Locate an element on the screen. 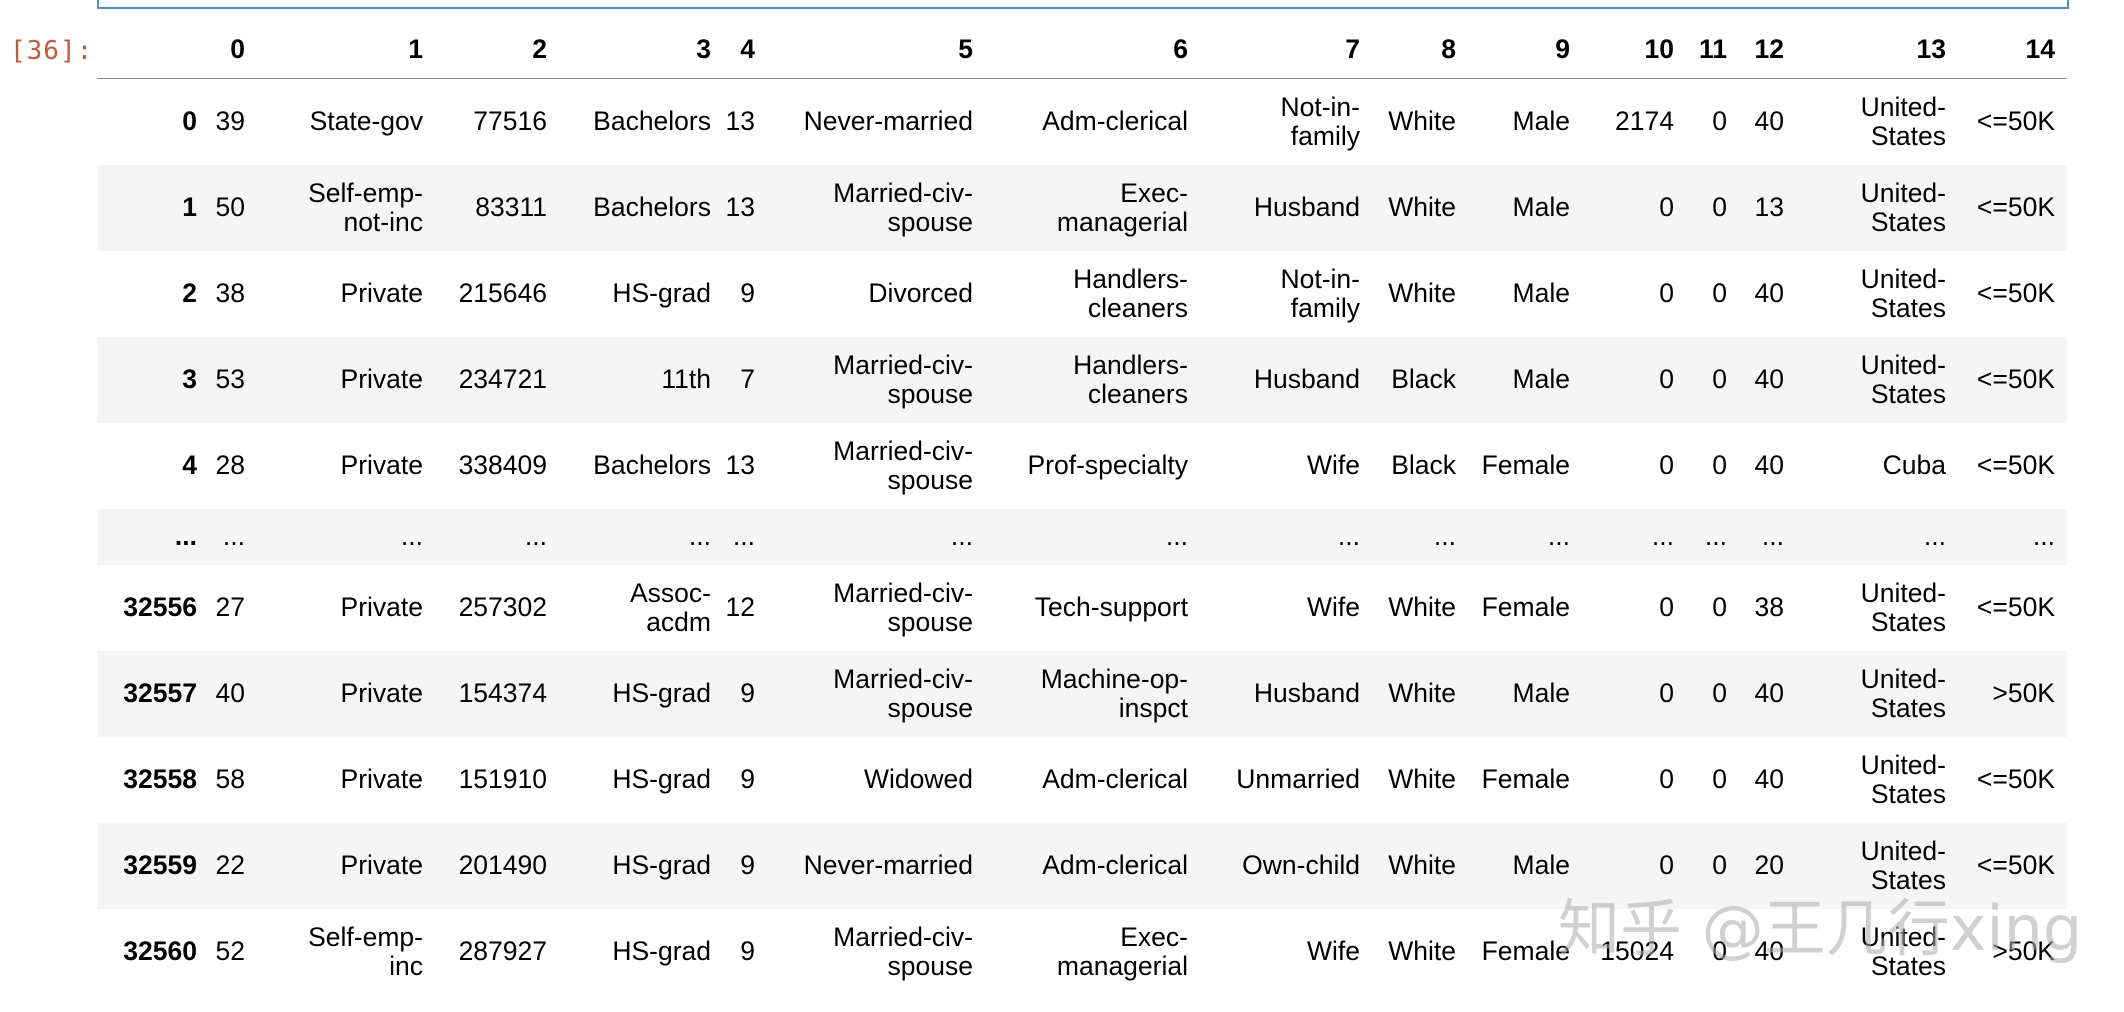  table-cell: Husband is located at coordinates (1306, 379).